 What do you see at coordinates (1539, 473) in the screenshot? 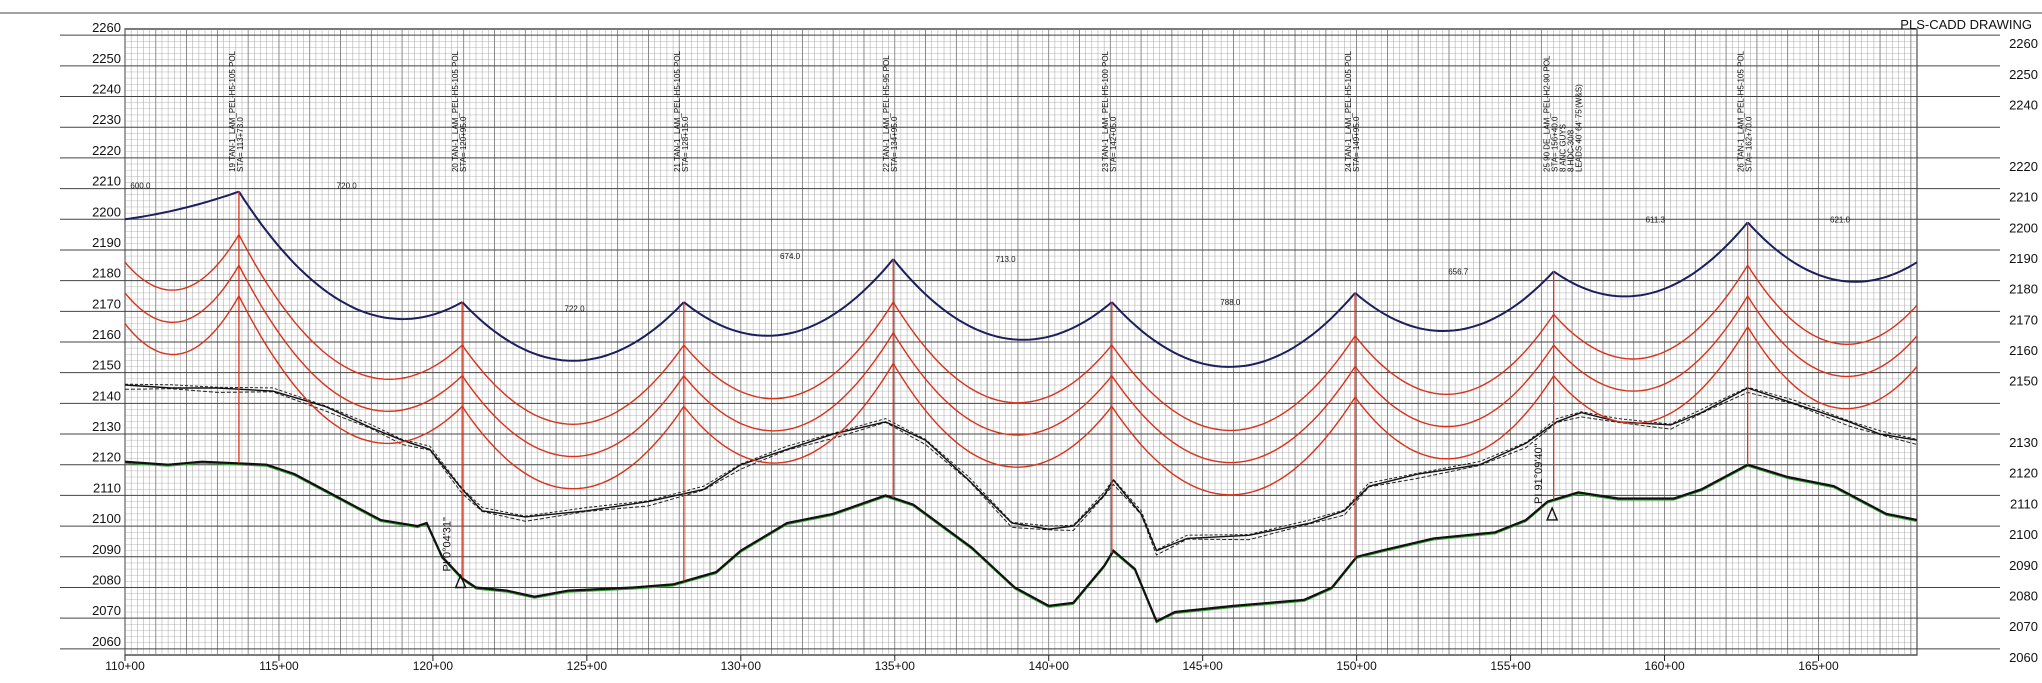
I see `pi-angle-label: PI 91°09'40"` at bounding box center [1539, 473].